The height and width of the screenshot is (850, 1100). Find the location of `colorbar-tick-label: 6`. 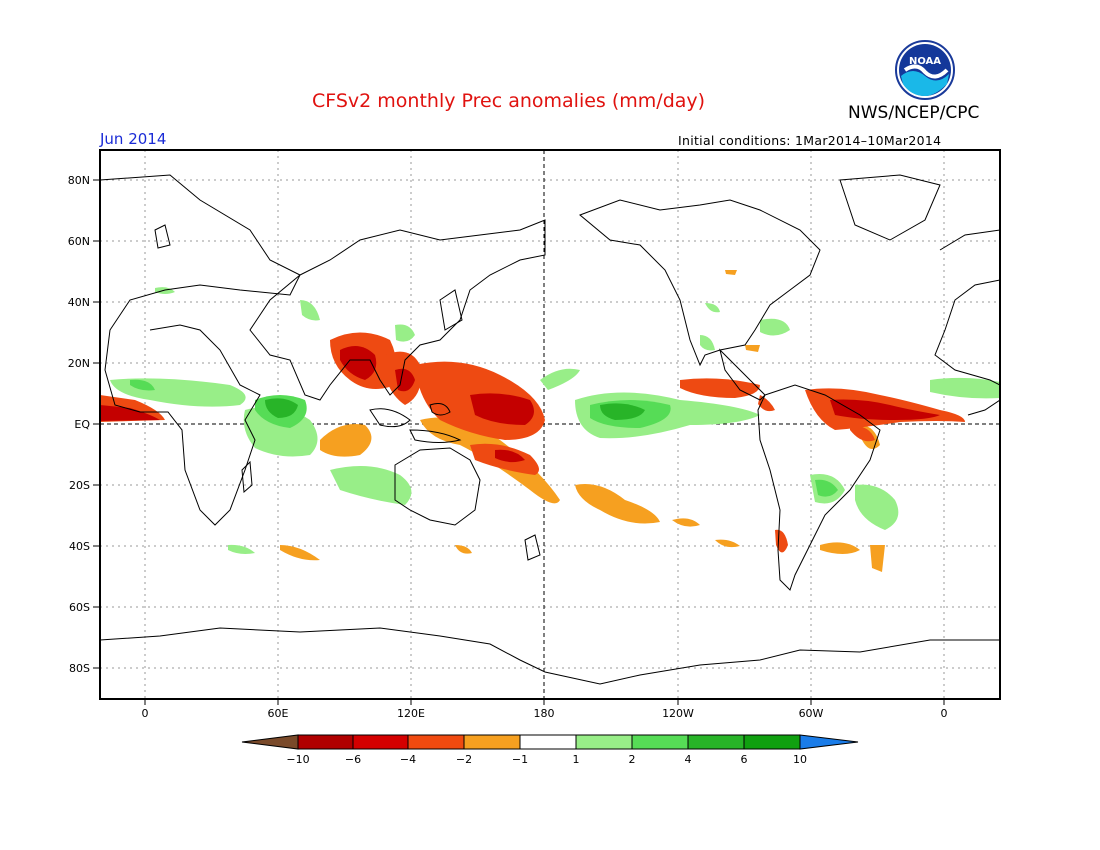

colorbar-tick-label: 6 is located at coordinates (744, 759).